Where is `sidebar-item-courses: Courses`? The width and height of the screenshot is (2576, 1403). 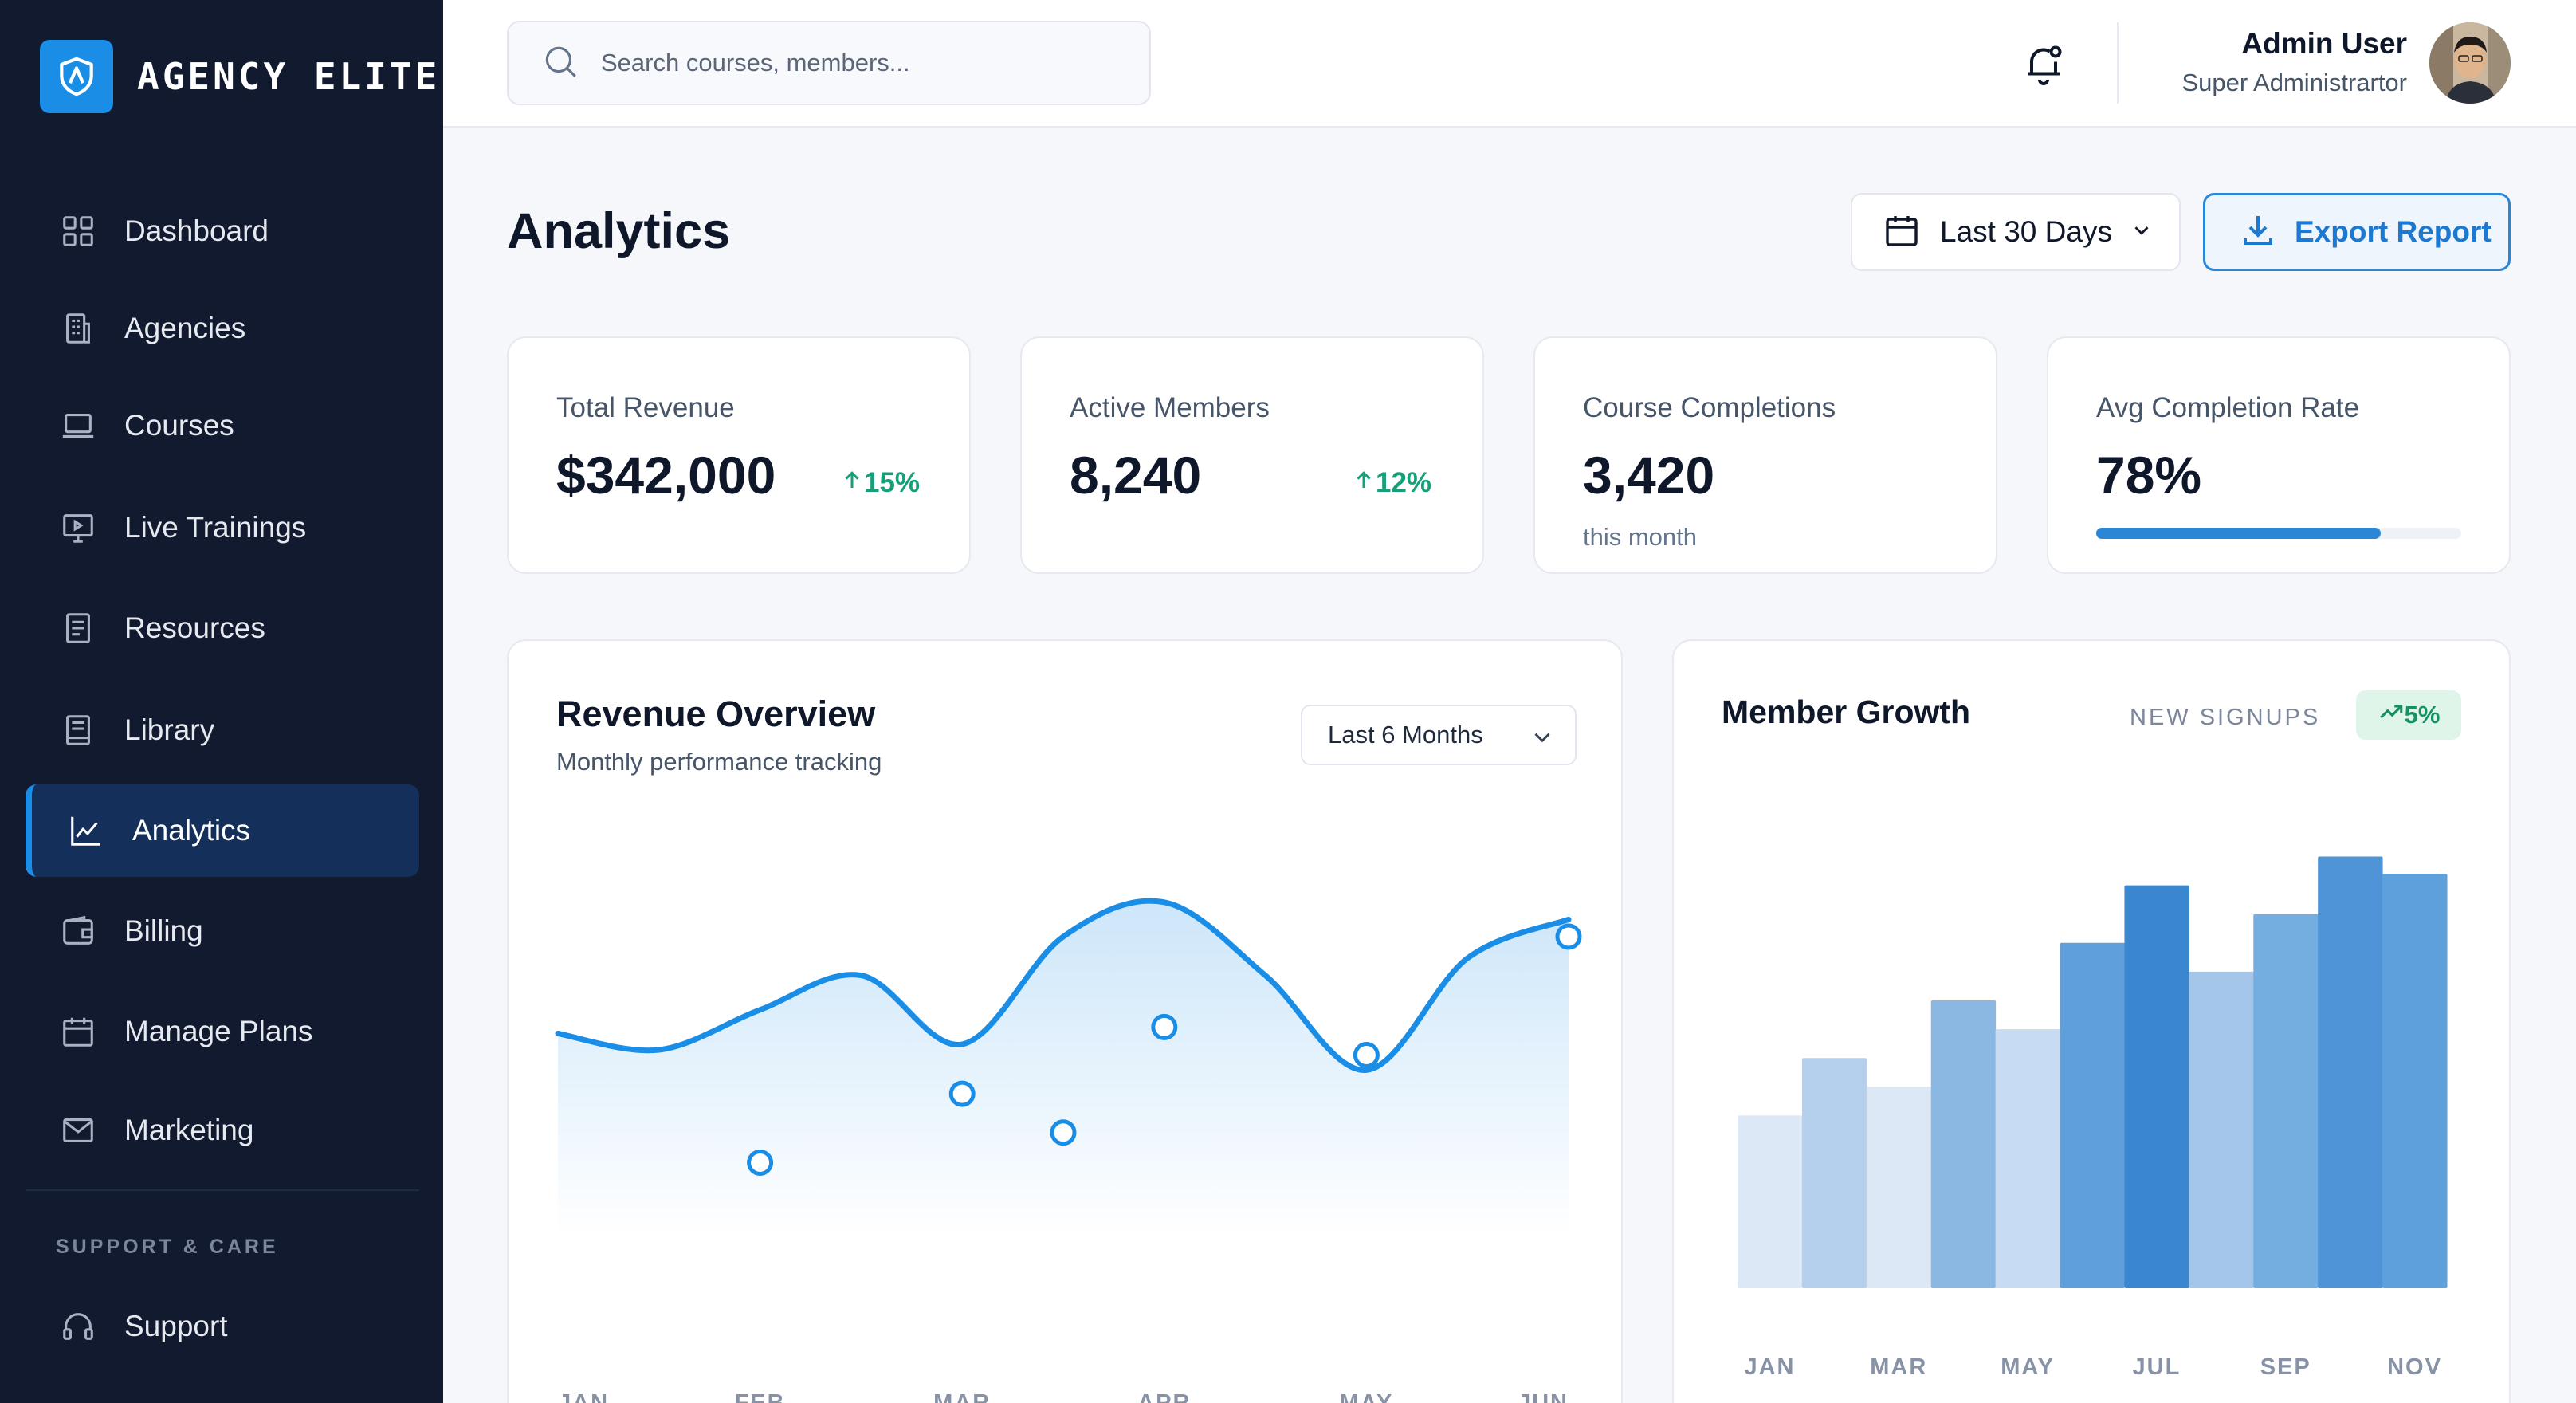 sidebar-item-courses: Courses is located at coordinates (222, 425).